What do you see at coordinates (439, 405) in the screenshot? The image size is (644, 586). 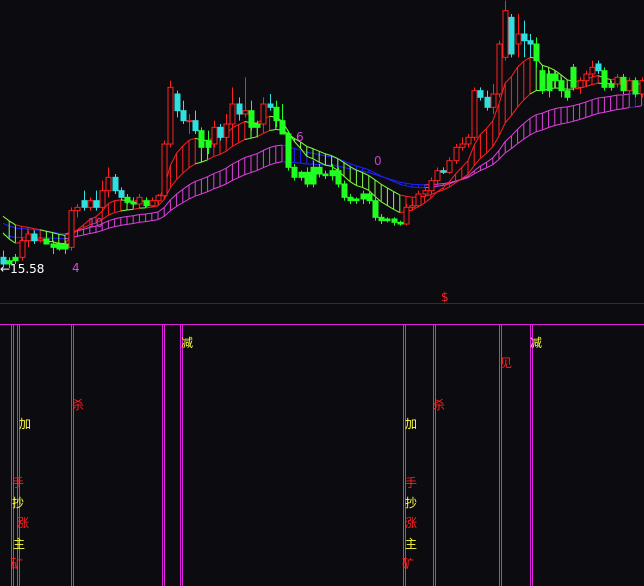 I see `signal-label-kill: 杀` at bounding box center [439, 405].